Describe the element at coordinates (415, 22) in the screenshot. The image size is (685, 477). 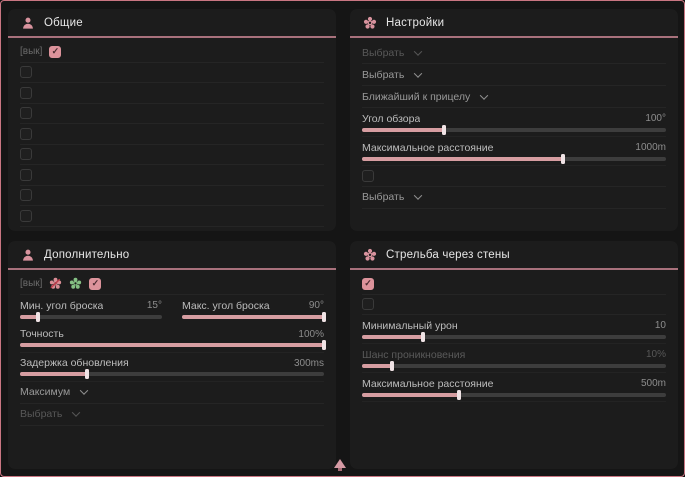
I see `page-title: Настройки` at that location.